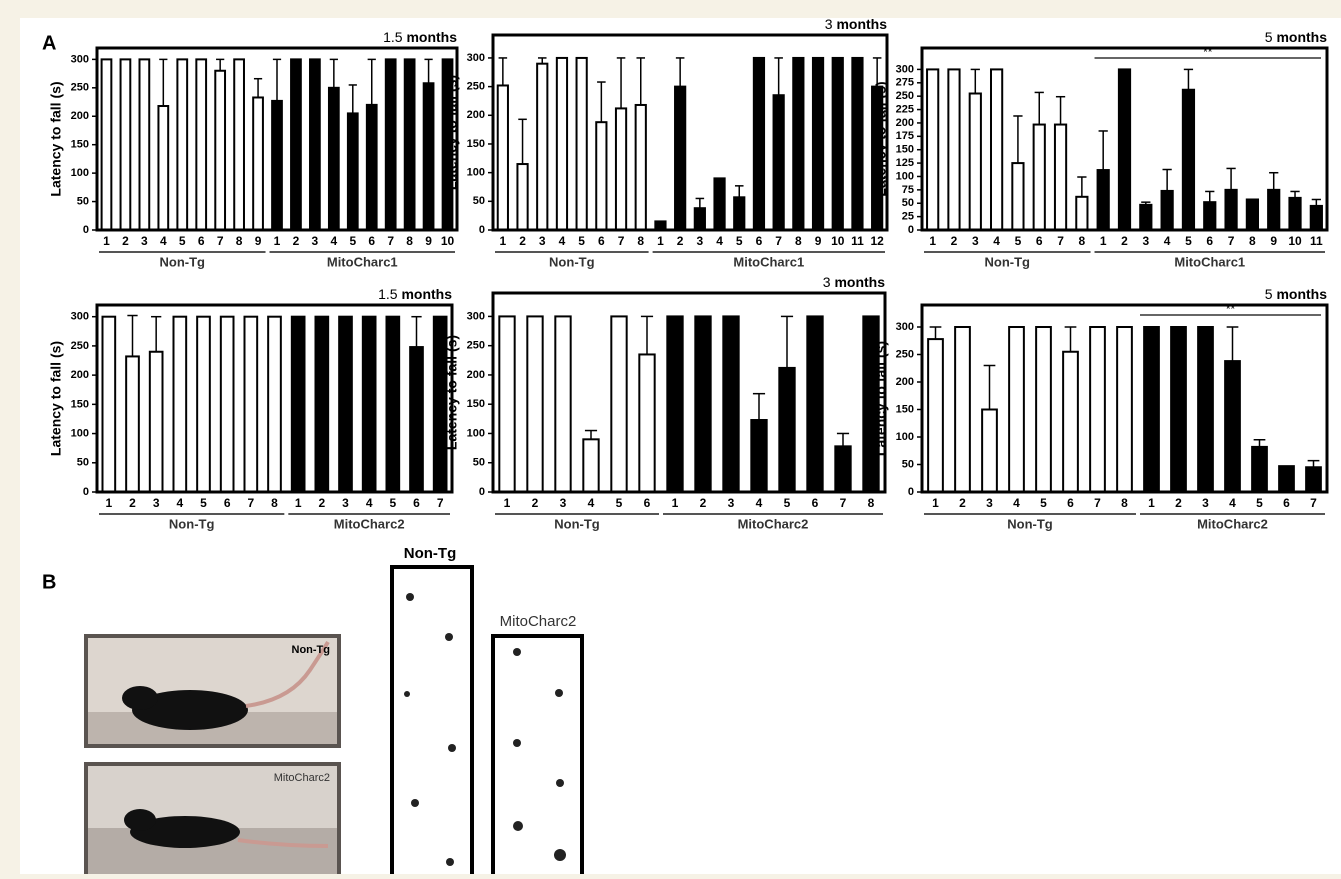 This screenshot has height=879, width=1341. I want to click on photo: Non-Tg, so click(212, 691).